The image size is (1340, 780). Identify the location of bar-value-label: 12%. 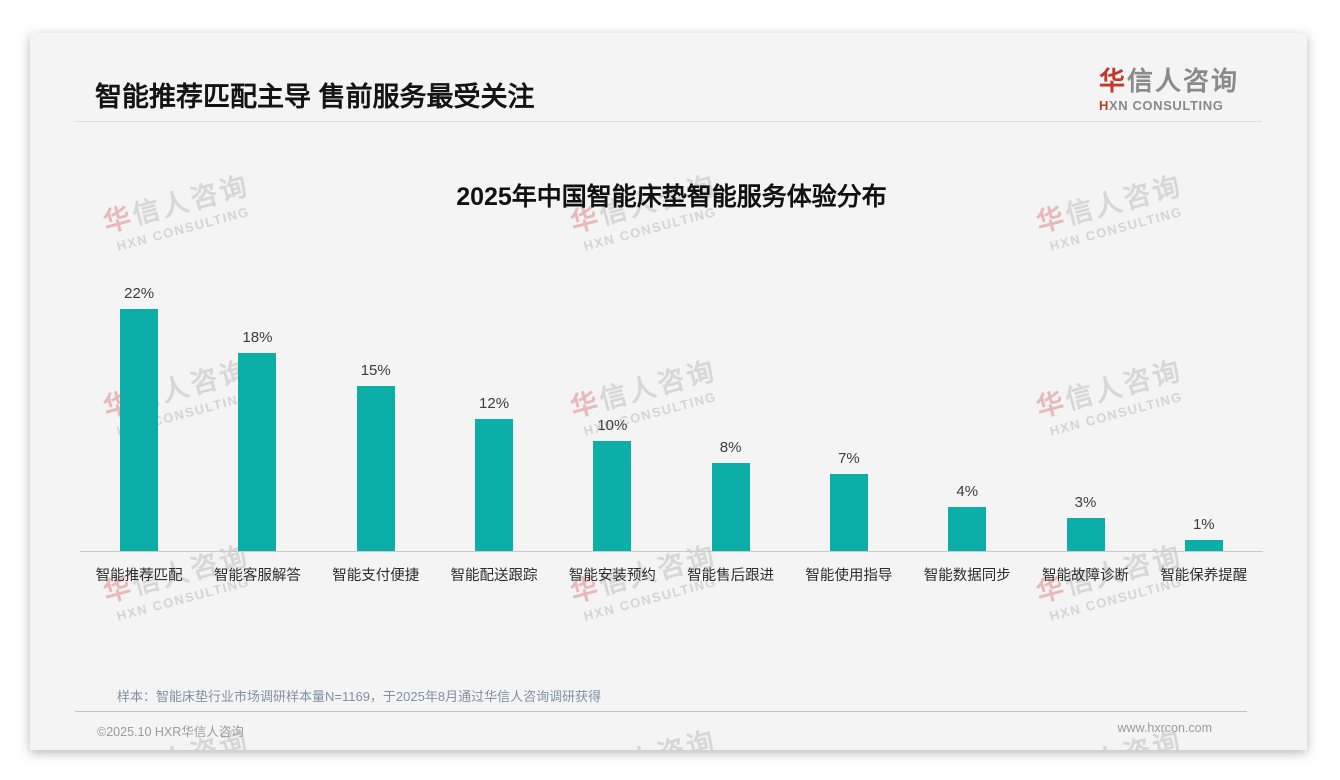
(494, 403).